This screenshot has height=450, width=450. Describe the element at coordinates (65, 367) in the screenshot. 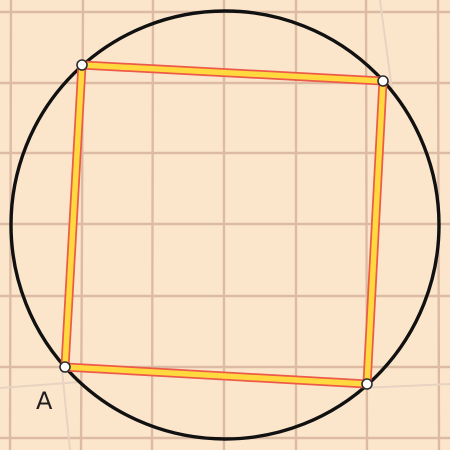

I see `vertex-a` at that location.